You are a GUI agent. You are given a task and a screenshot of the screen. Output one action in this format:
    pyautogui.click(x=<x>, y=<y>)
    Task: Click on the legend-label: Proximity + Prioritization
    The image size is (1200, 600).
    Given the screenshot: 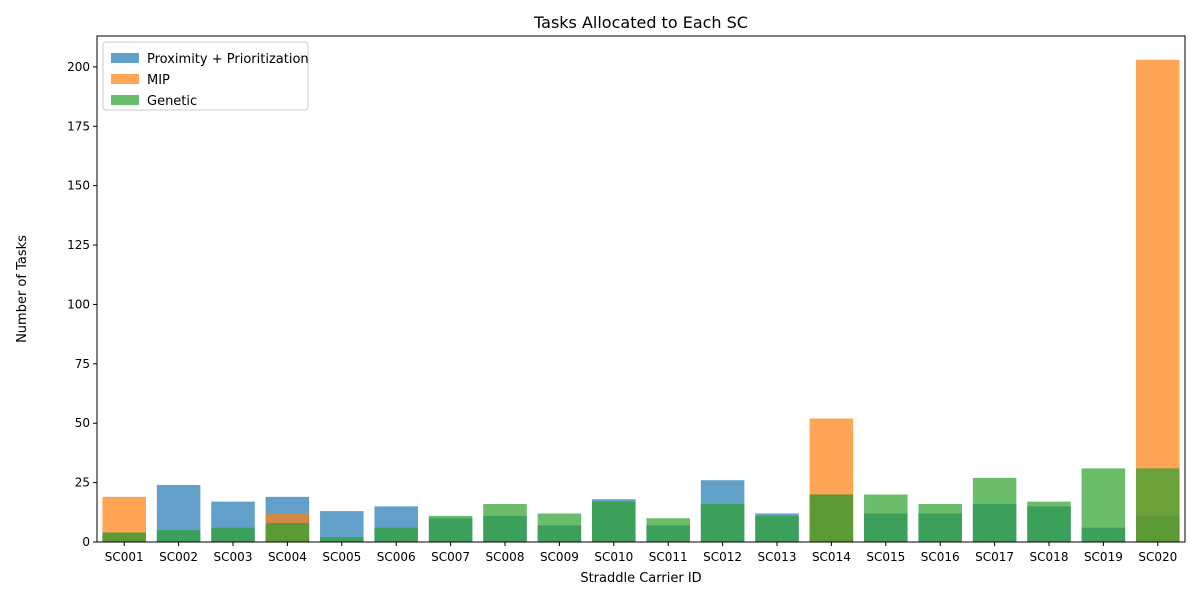 What is the action you would take?
    pyautogui.click(x=228, y=59)
    